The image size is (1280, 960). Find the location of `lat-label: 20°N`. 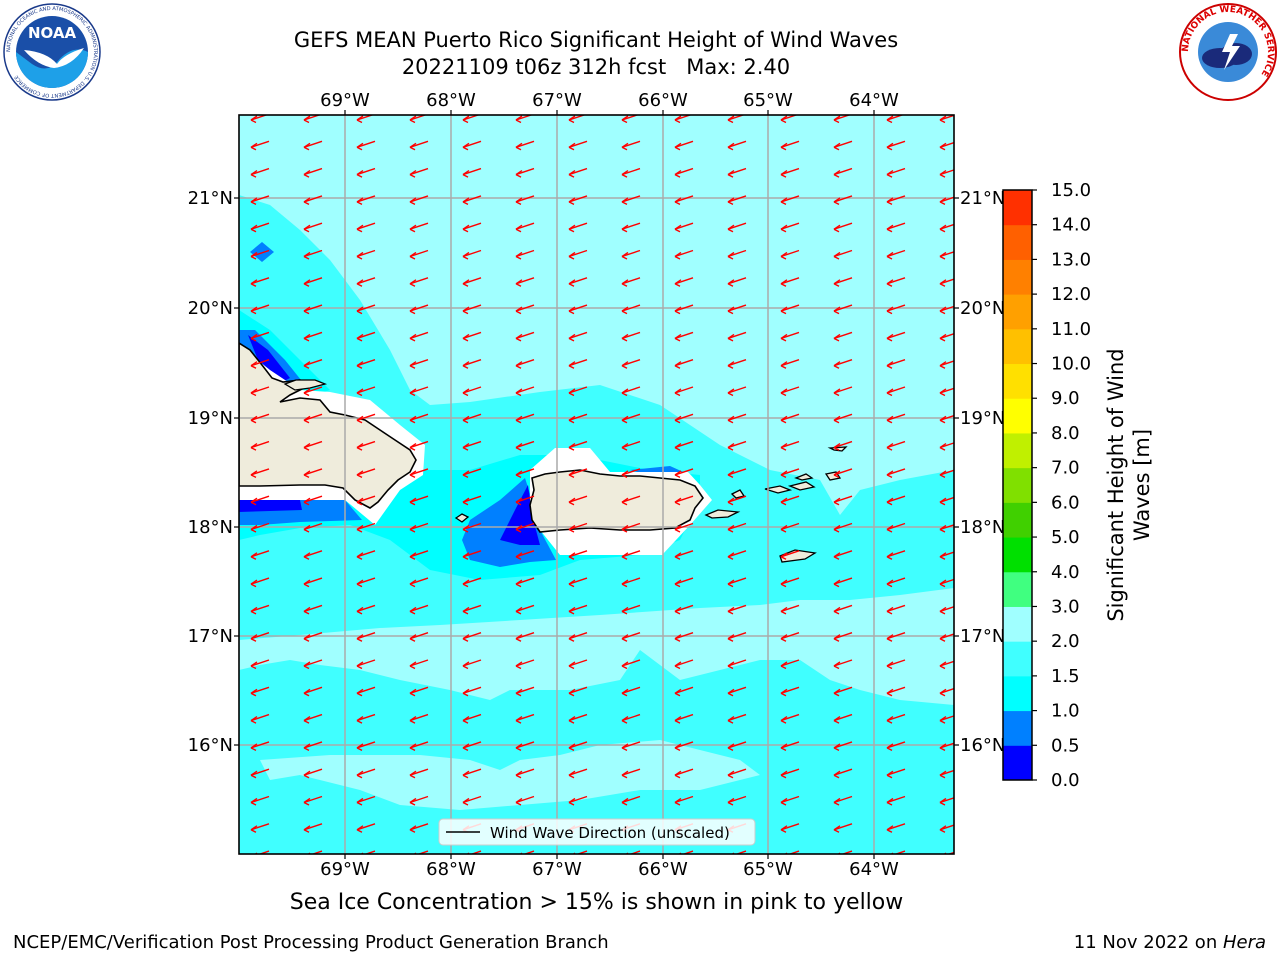

lat-label: 20°N is located at coordinates (982, 308).